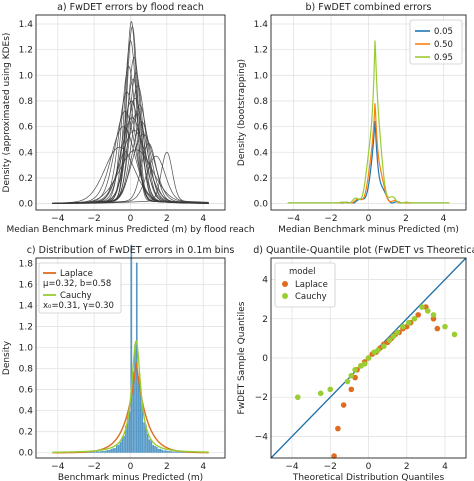 The width and height of the screenshot is (474, 481). What do you see at coordinates (302, 272) in the screenshot?
I see `legend-title: model` at bounding box center [302, 272].